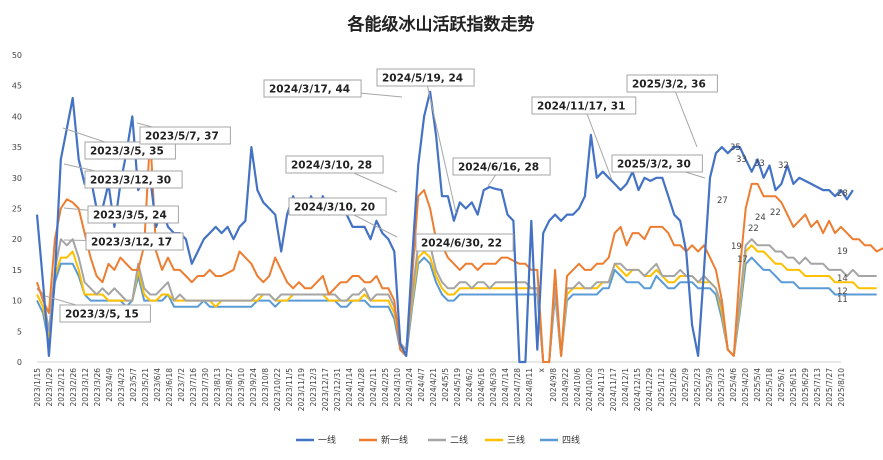  Describe the element at coordinates (17, 239) in the screenshot. I see `y-tick-label: 20` at that location.